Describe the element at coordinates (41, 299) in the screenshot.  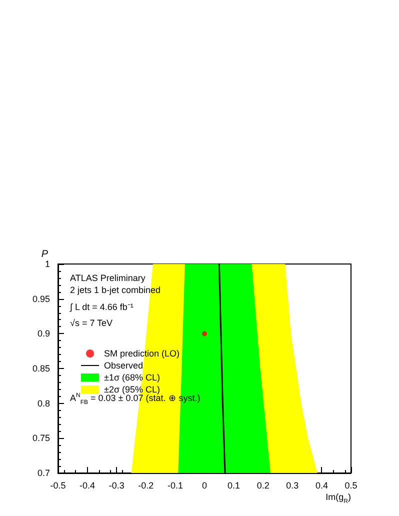
I see `y-tick-label: 0.95` at that location.